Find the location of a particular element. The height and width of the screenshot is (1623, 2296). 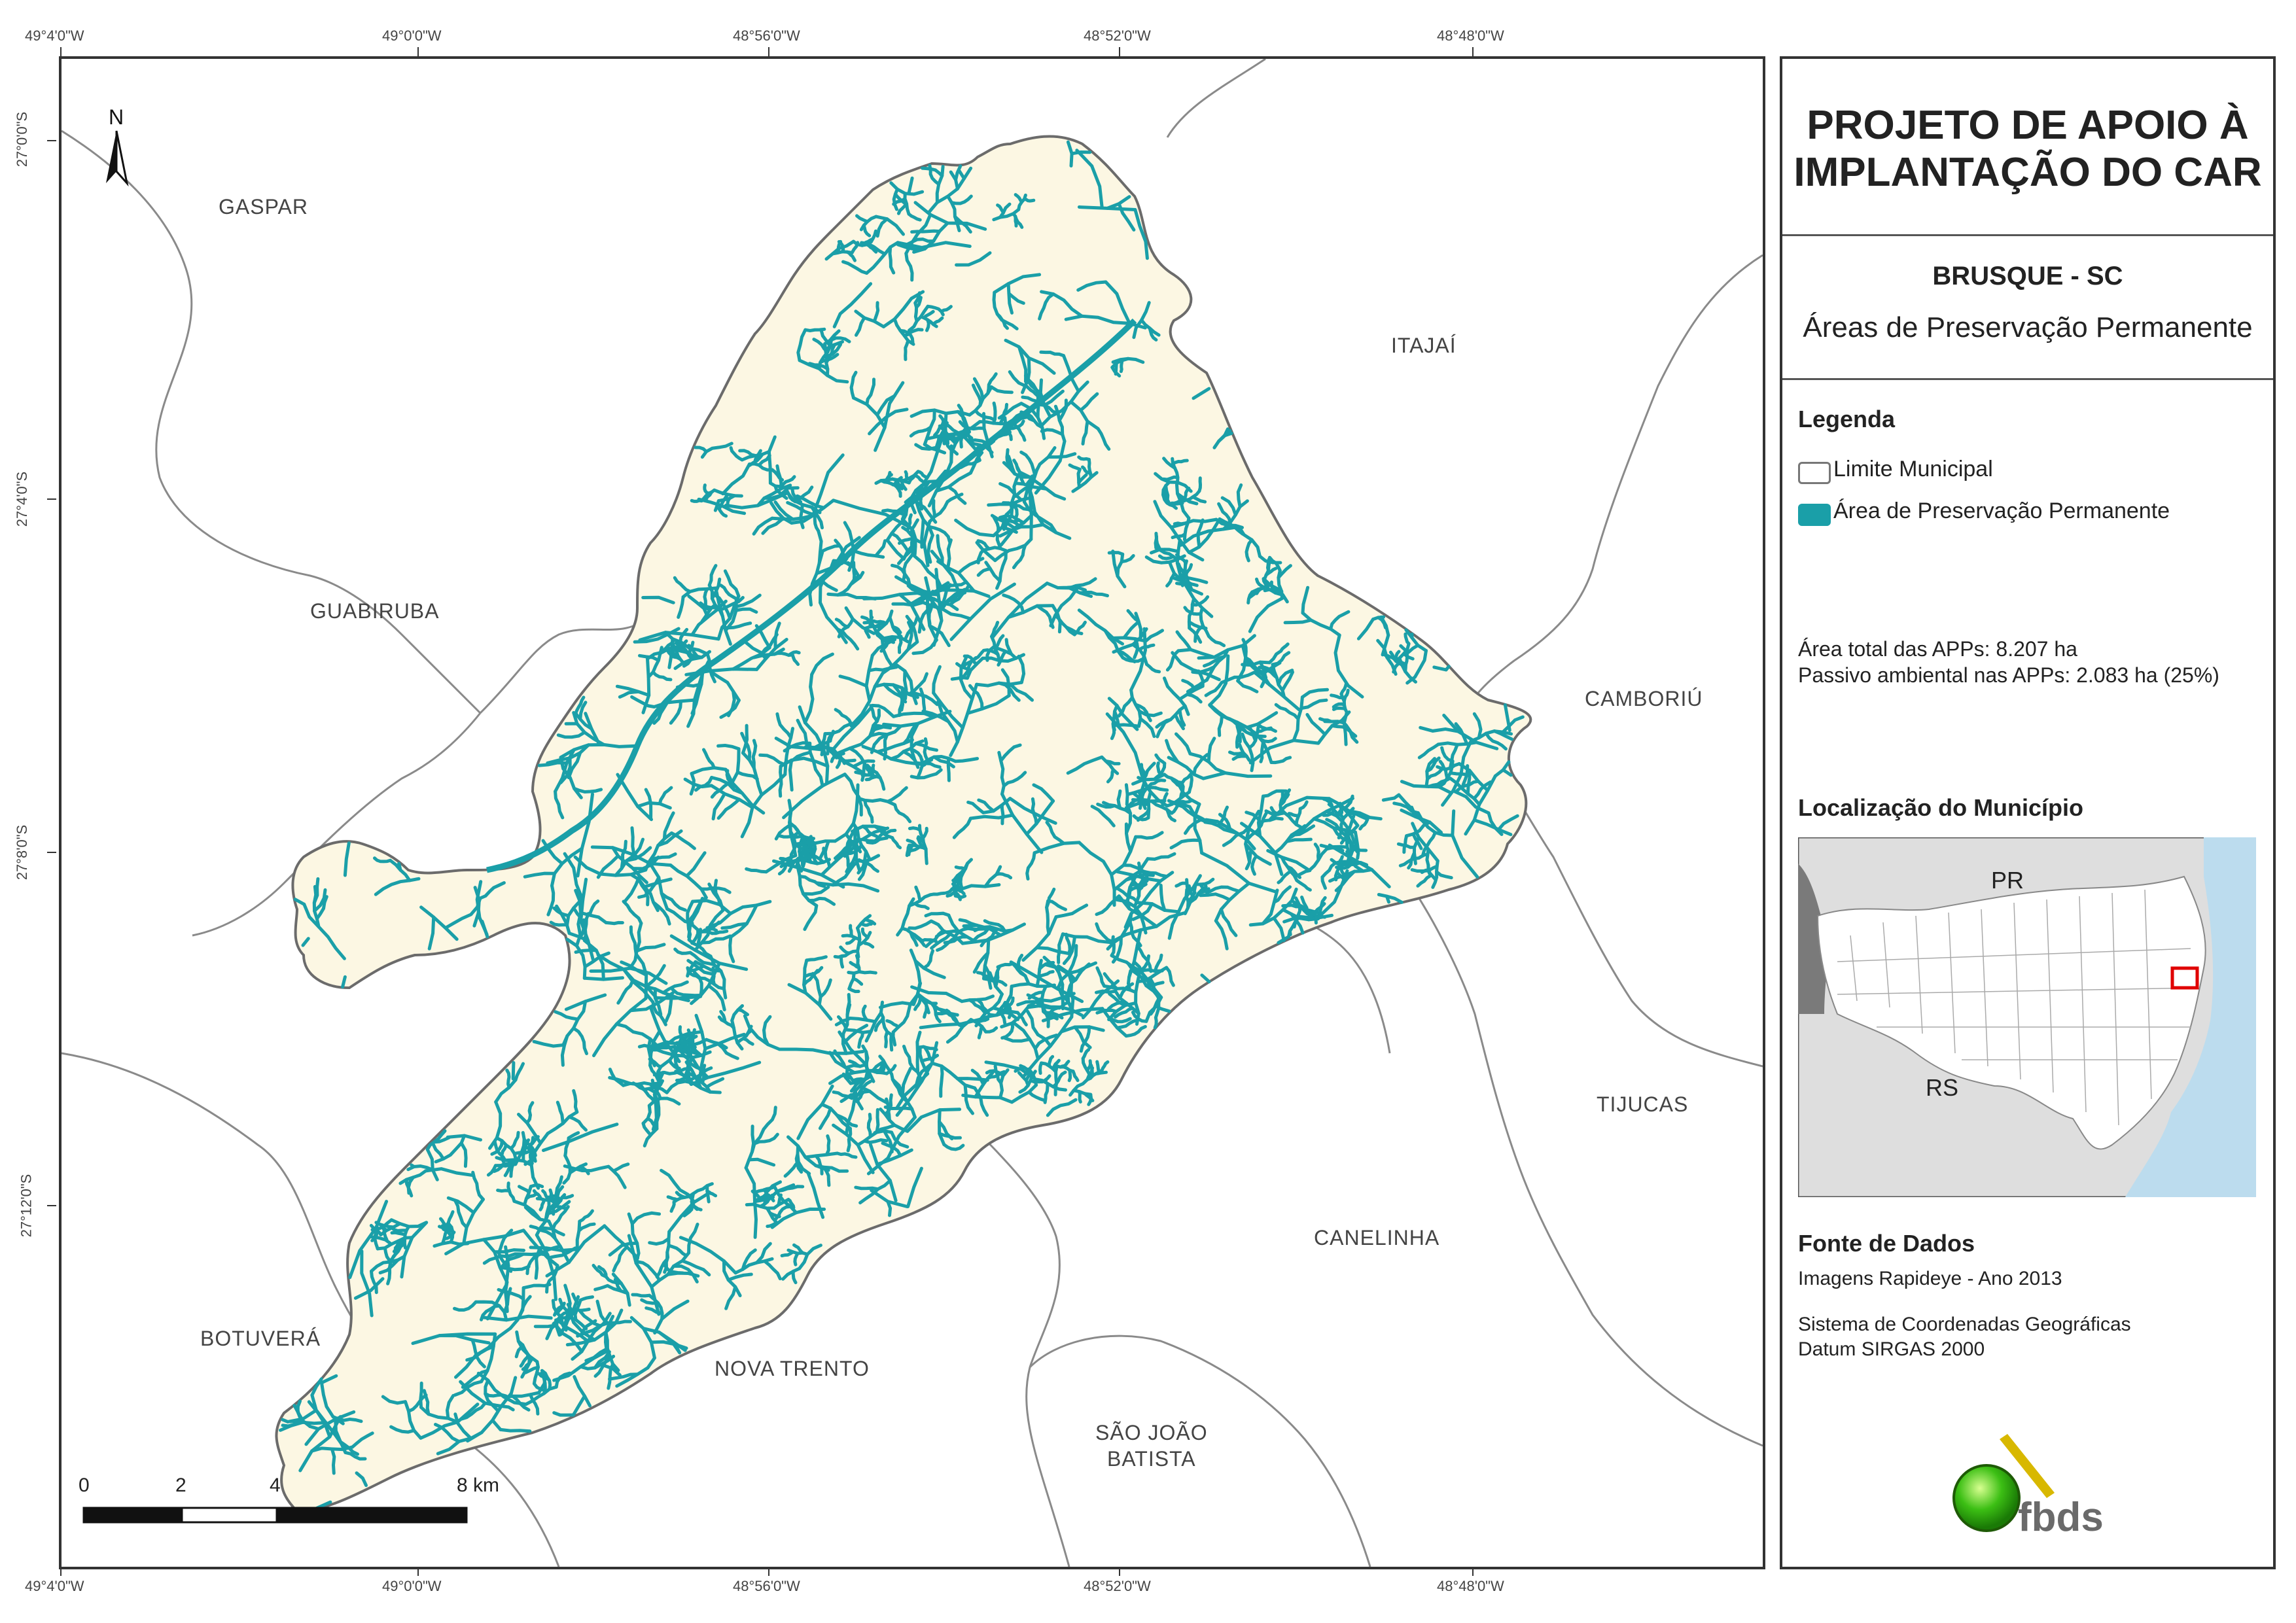

tick is located at coordinates (418, 52).